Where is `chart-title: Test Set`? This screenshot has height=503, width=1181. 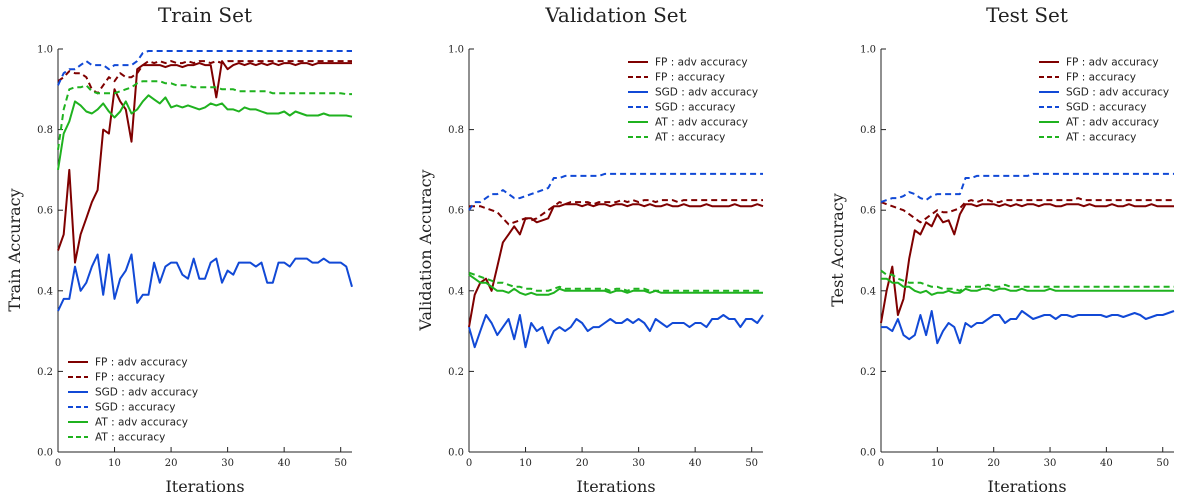
chart-title: Test Set is located at coordinates (1027, 15).